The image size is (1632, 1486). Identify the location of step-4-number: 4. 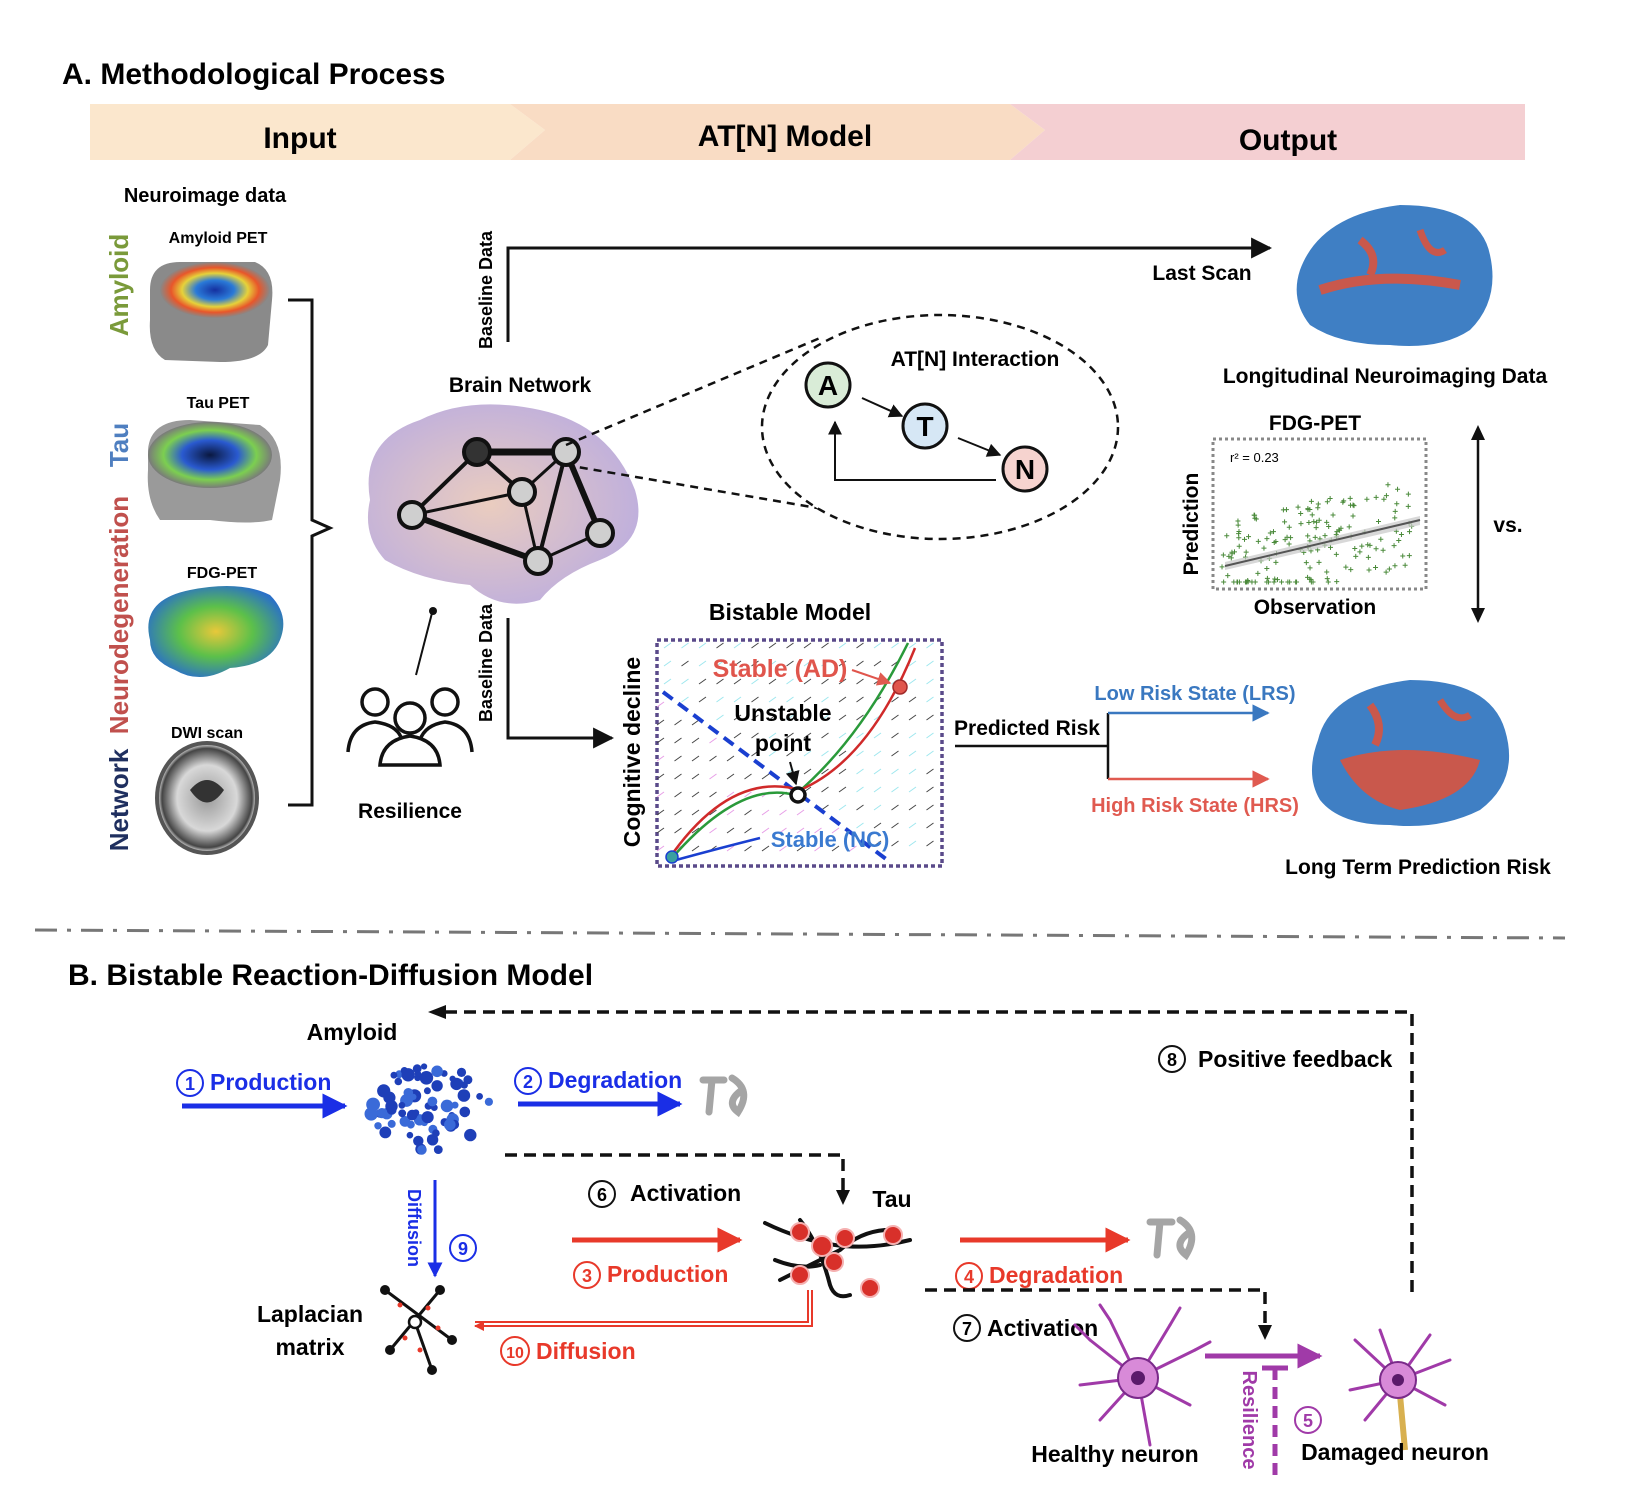
(969, 1277).